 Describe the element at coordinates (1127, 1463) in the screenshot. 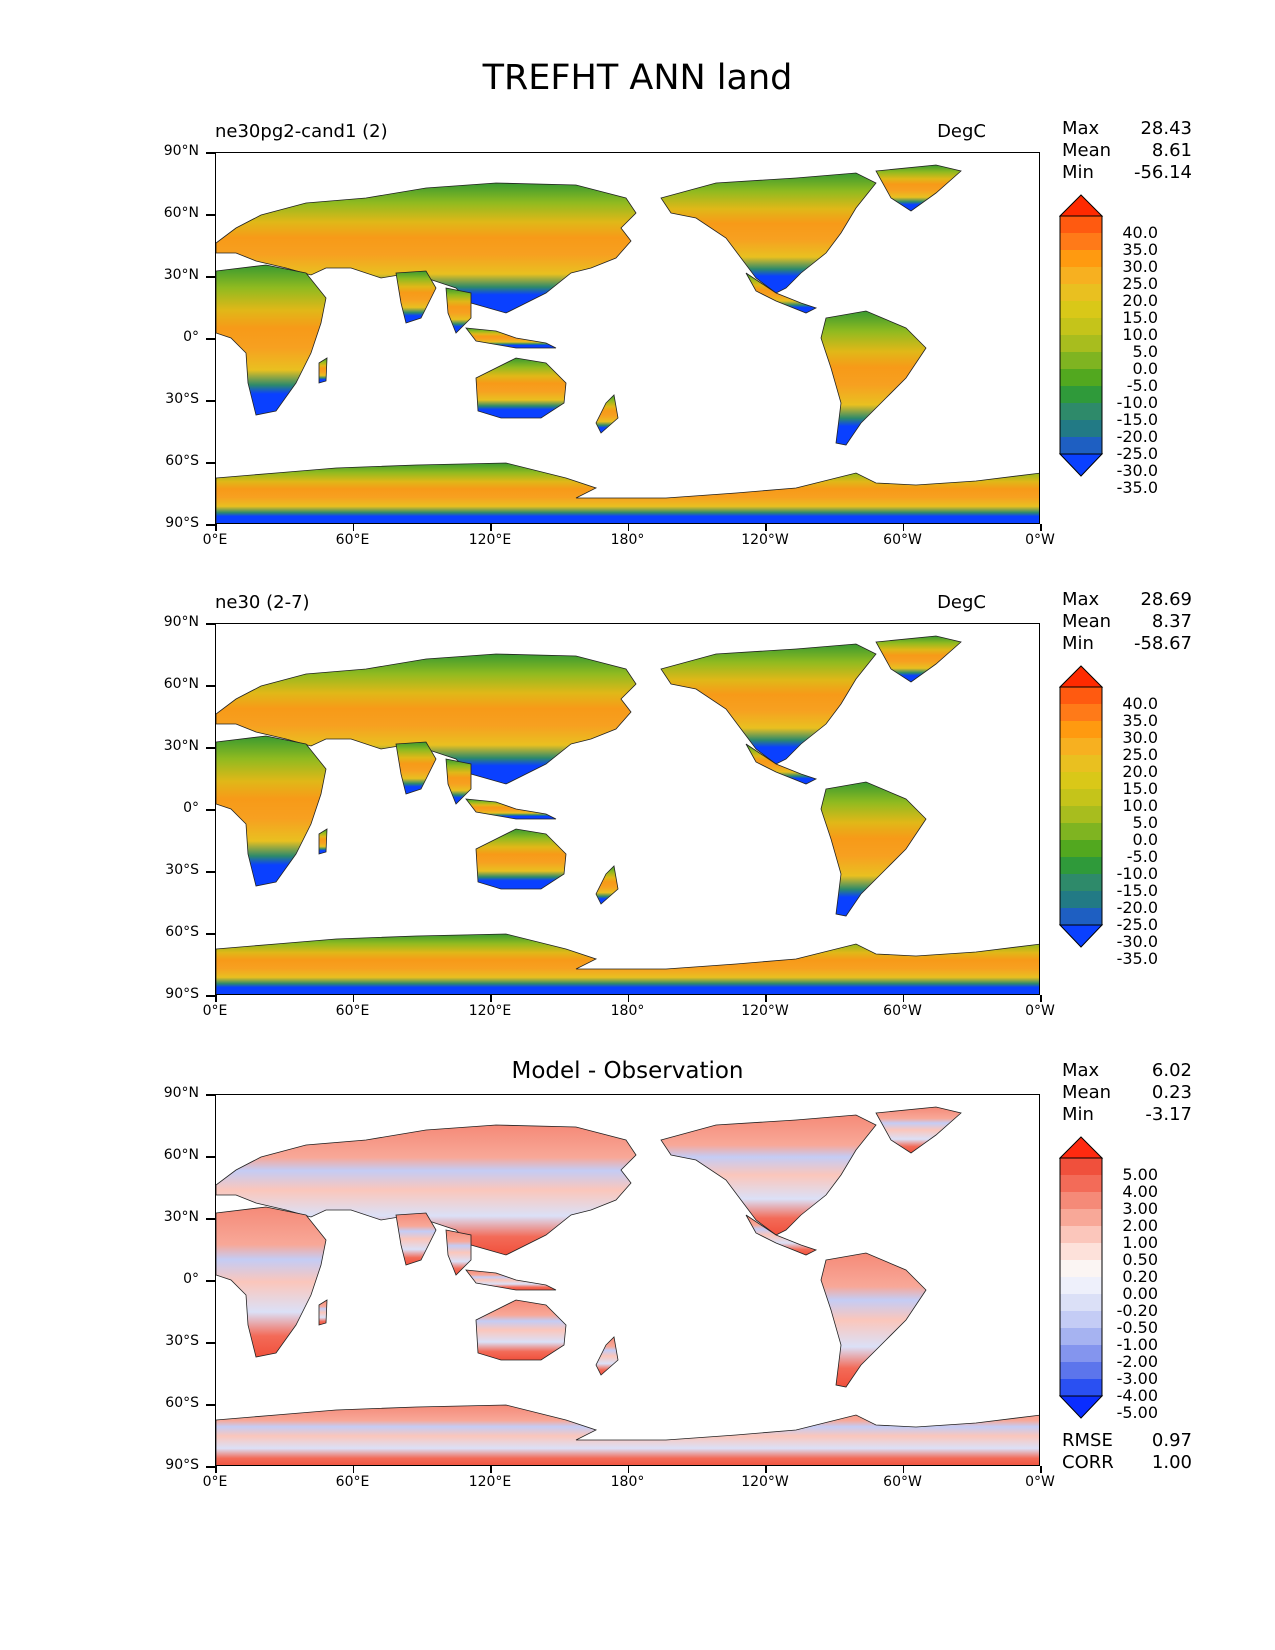

I see `error-stat-row: CORR 1.00` at that location.